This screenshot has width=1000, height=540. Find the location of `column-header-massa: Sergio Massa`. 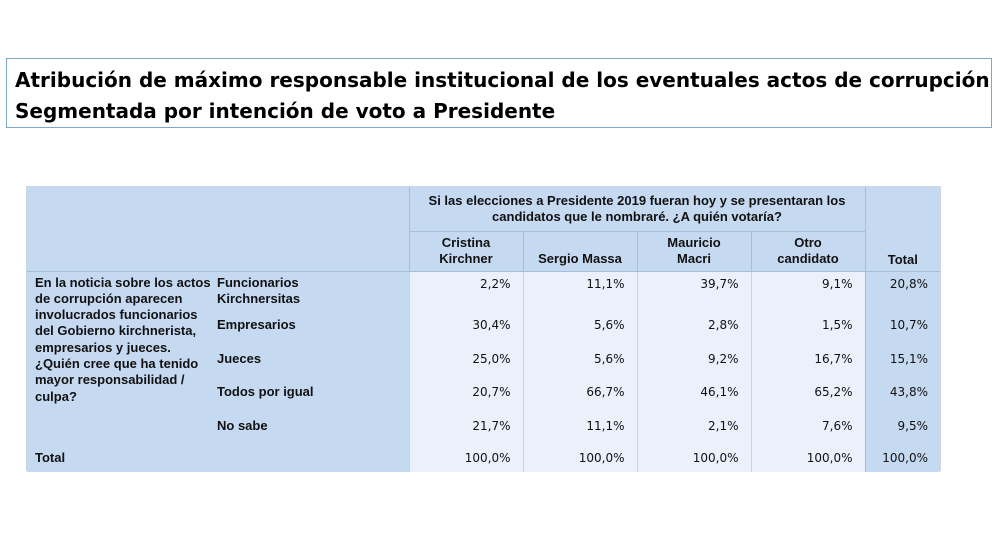

column-header-massa: Sergio Massa is located at coordinates (579, 250).